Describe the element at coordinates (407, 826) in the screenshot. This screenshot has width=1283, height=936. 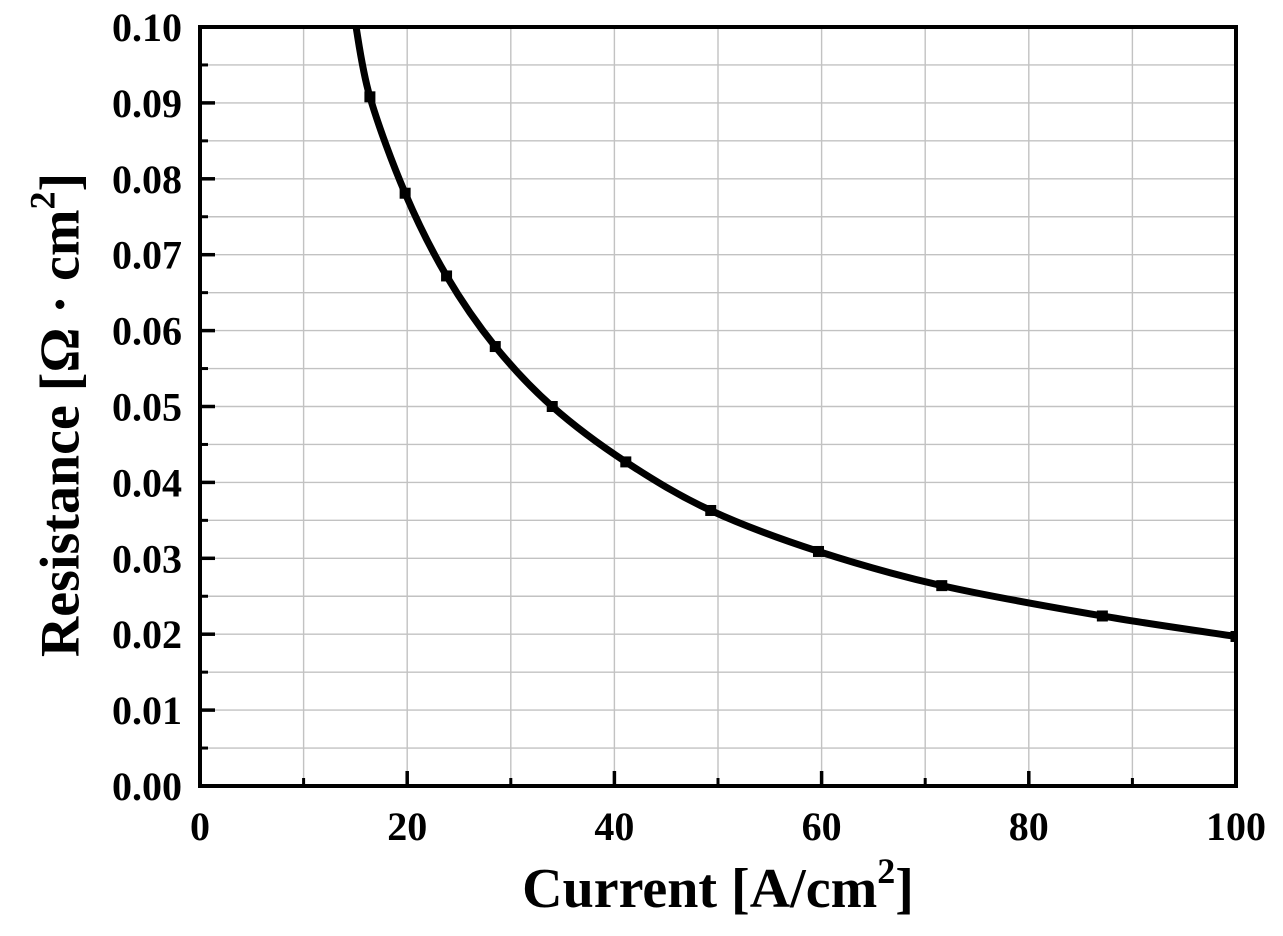
I see `x-tick-label: 20` at that location.